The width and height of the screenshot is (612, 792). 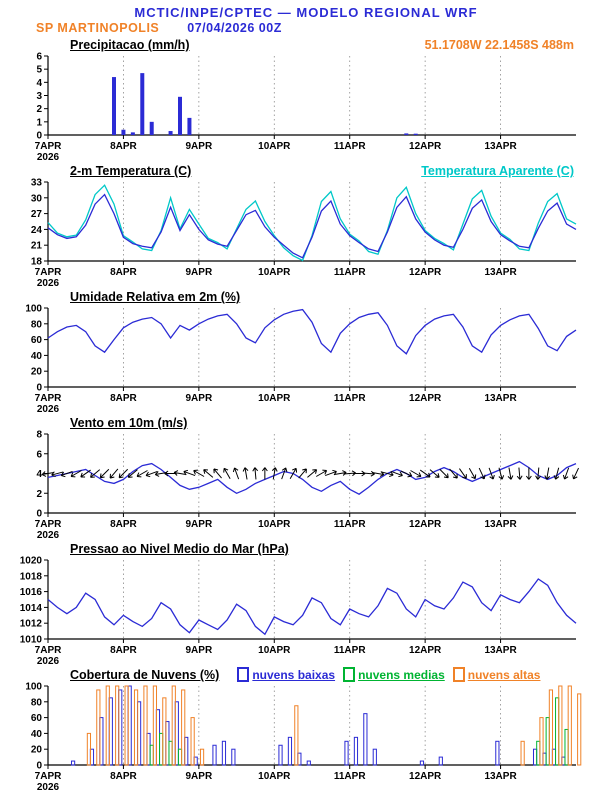 What do you see at coordinates (145, 675) in the screenshot?
I see `panel-title-nuvens: Cobertura de Nuvens (%)` at bounding box center [145, 675].